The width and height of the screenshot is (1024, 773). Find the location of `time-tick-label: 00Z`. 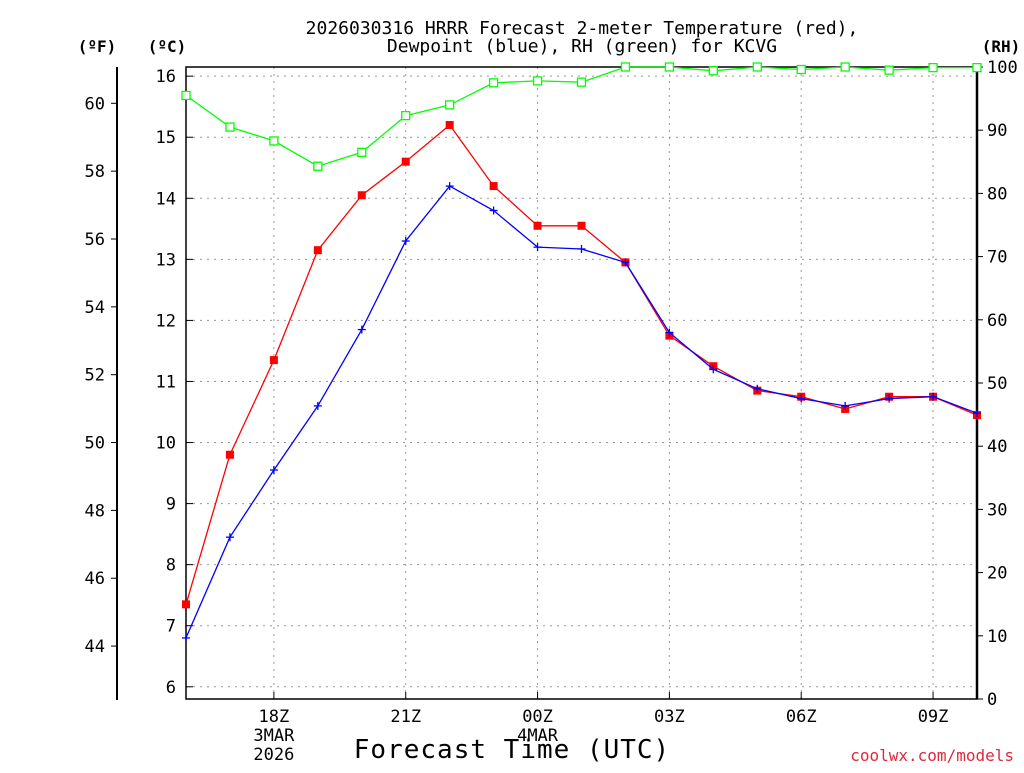

time-tick-label: 00Z is located at coordinates (537, 717).